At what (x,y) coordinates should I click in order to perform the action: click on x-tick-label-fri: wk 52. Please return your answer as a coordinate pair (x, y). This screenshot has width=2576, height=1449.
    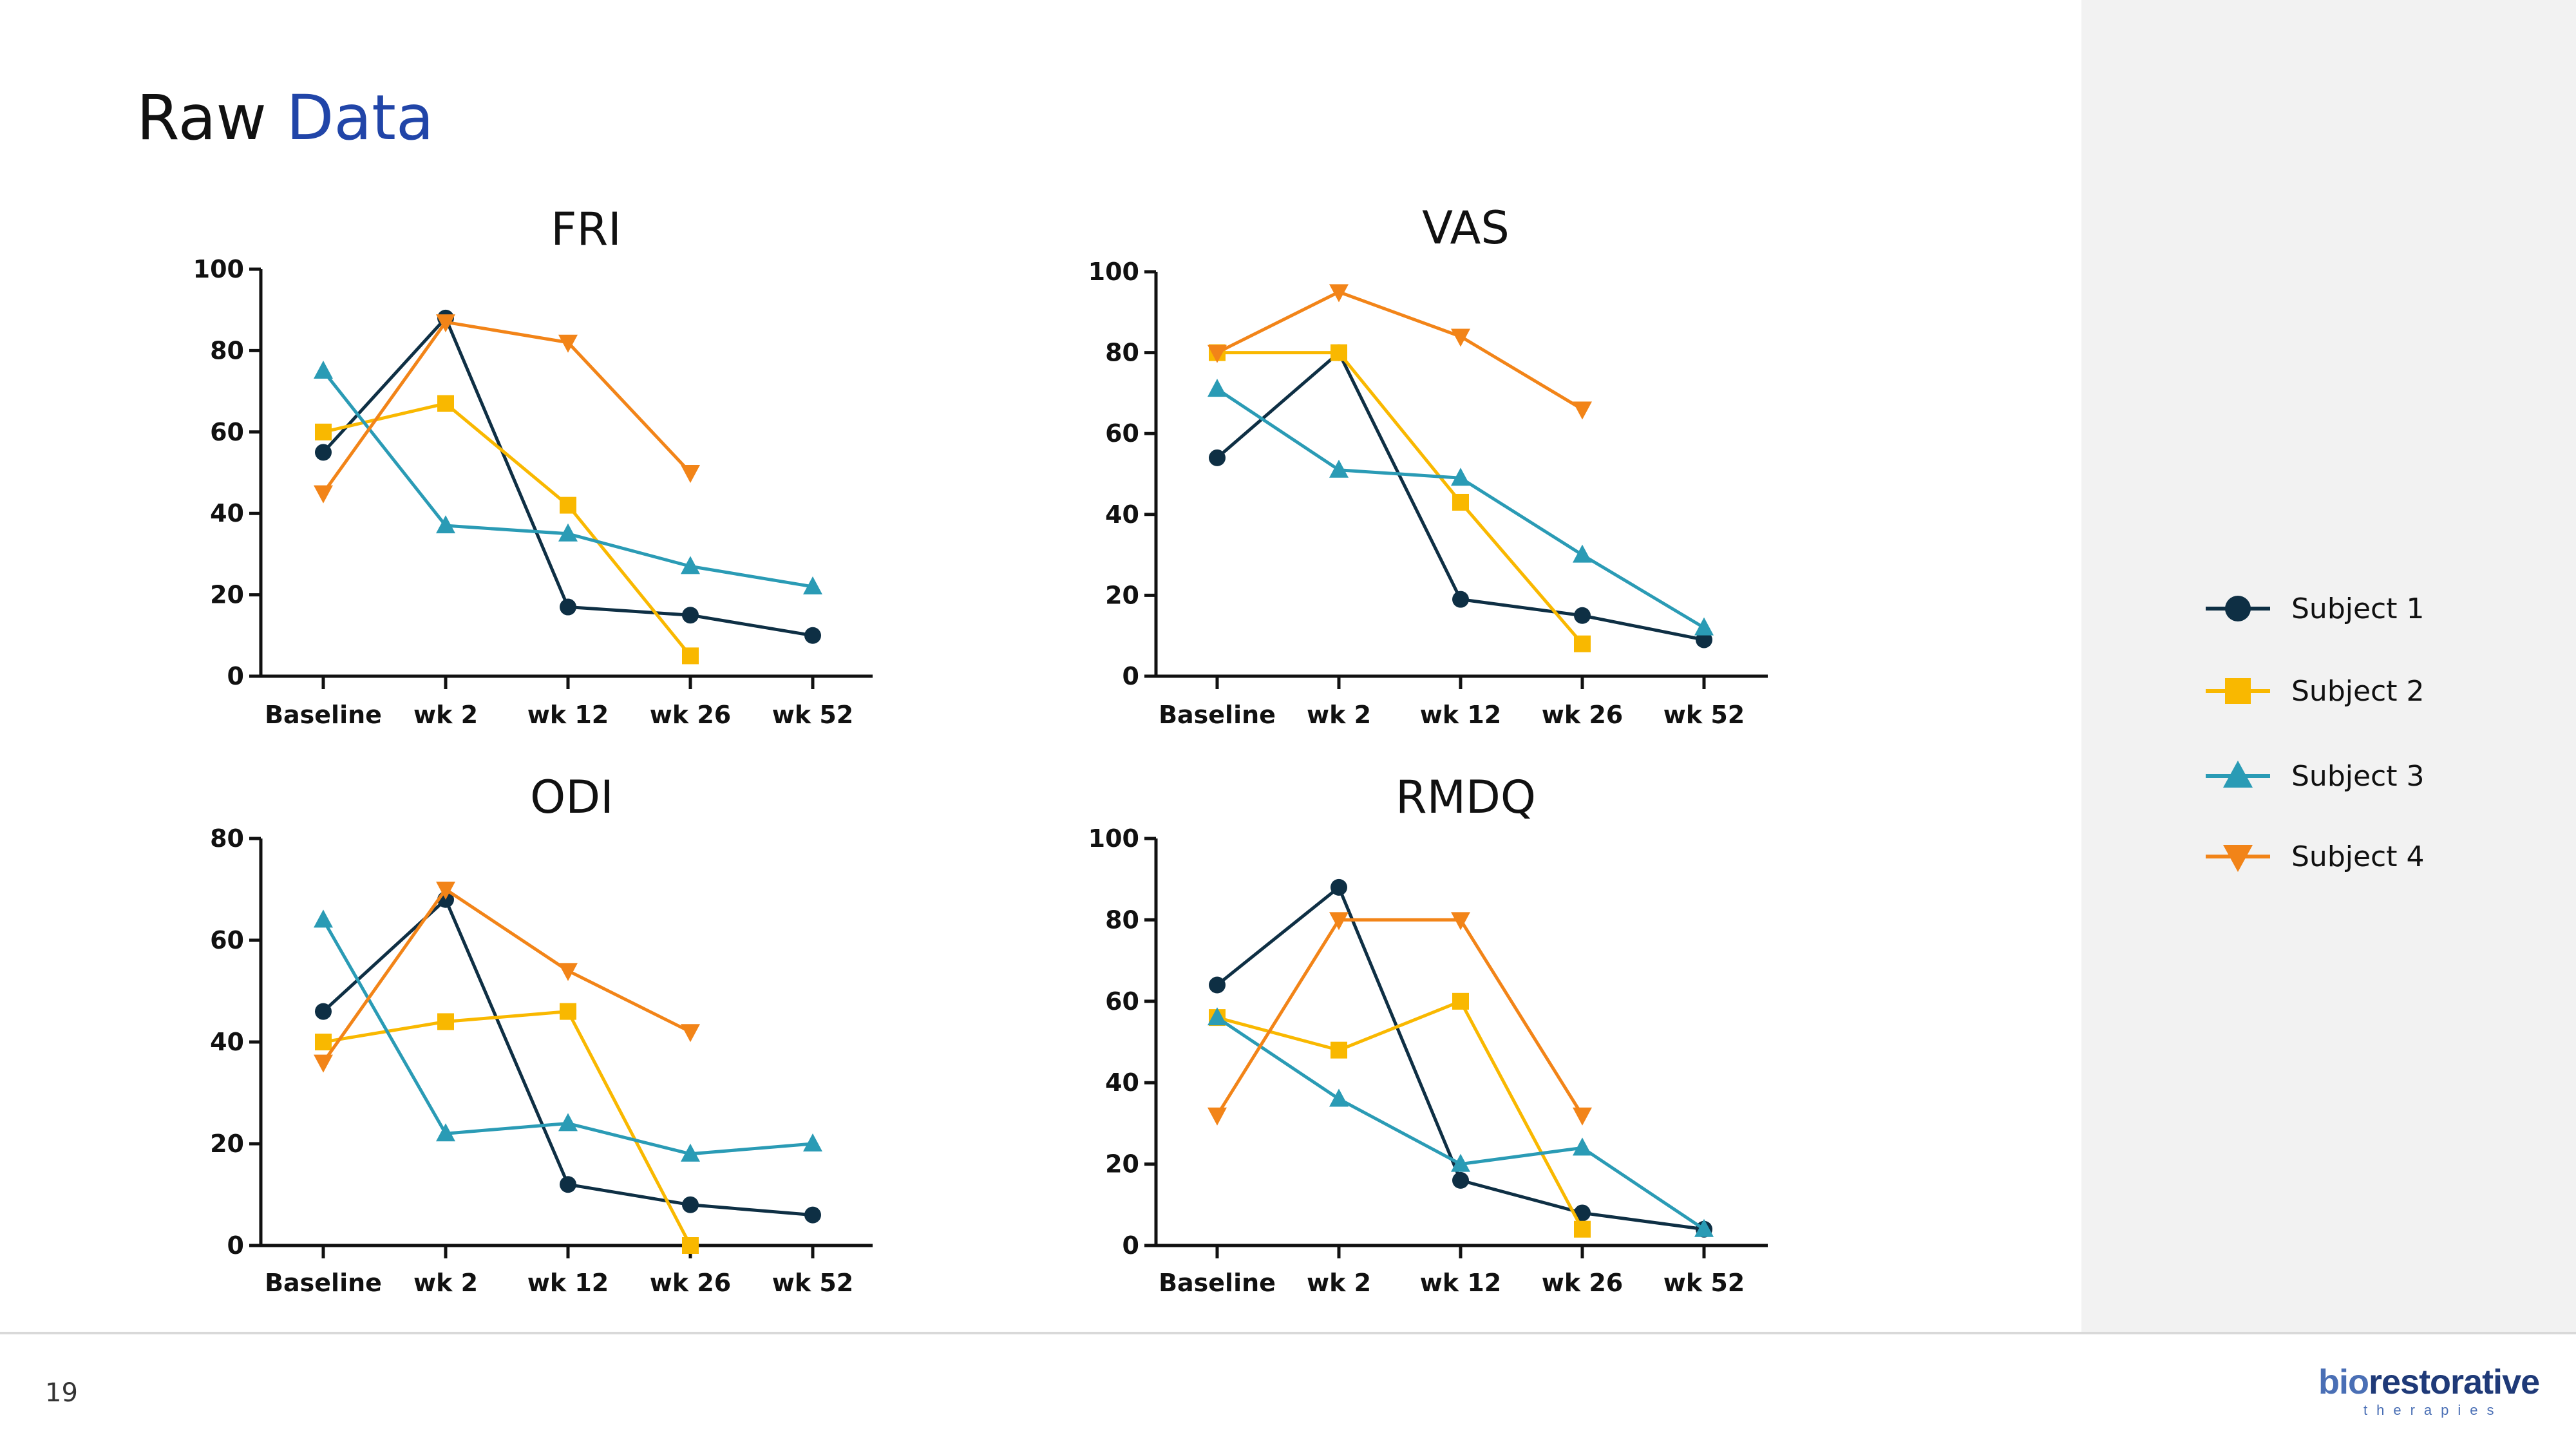
    Looking at the image, I should click on (813, 715).